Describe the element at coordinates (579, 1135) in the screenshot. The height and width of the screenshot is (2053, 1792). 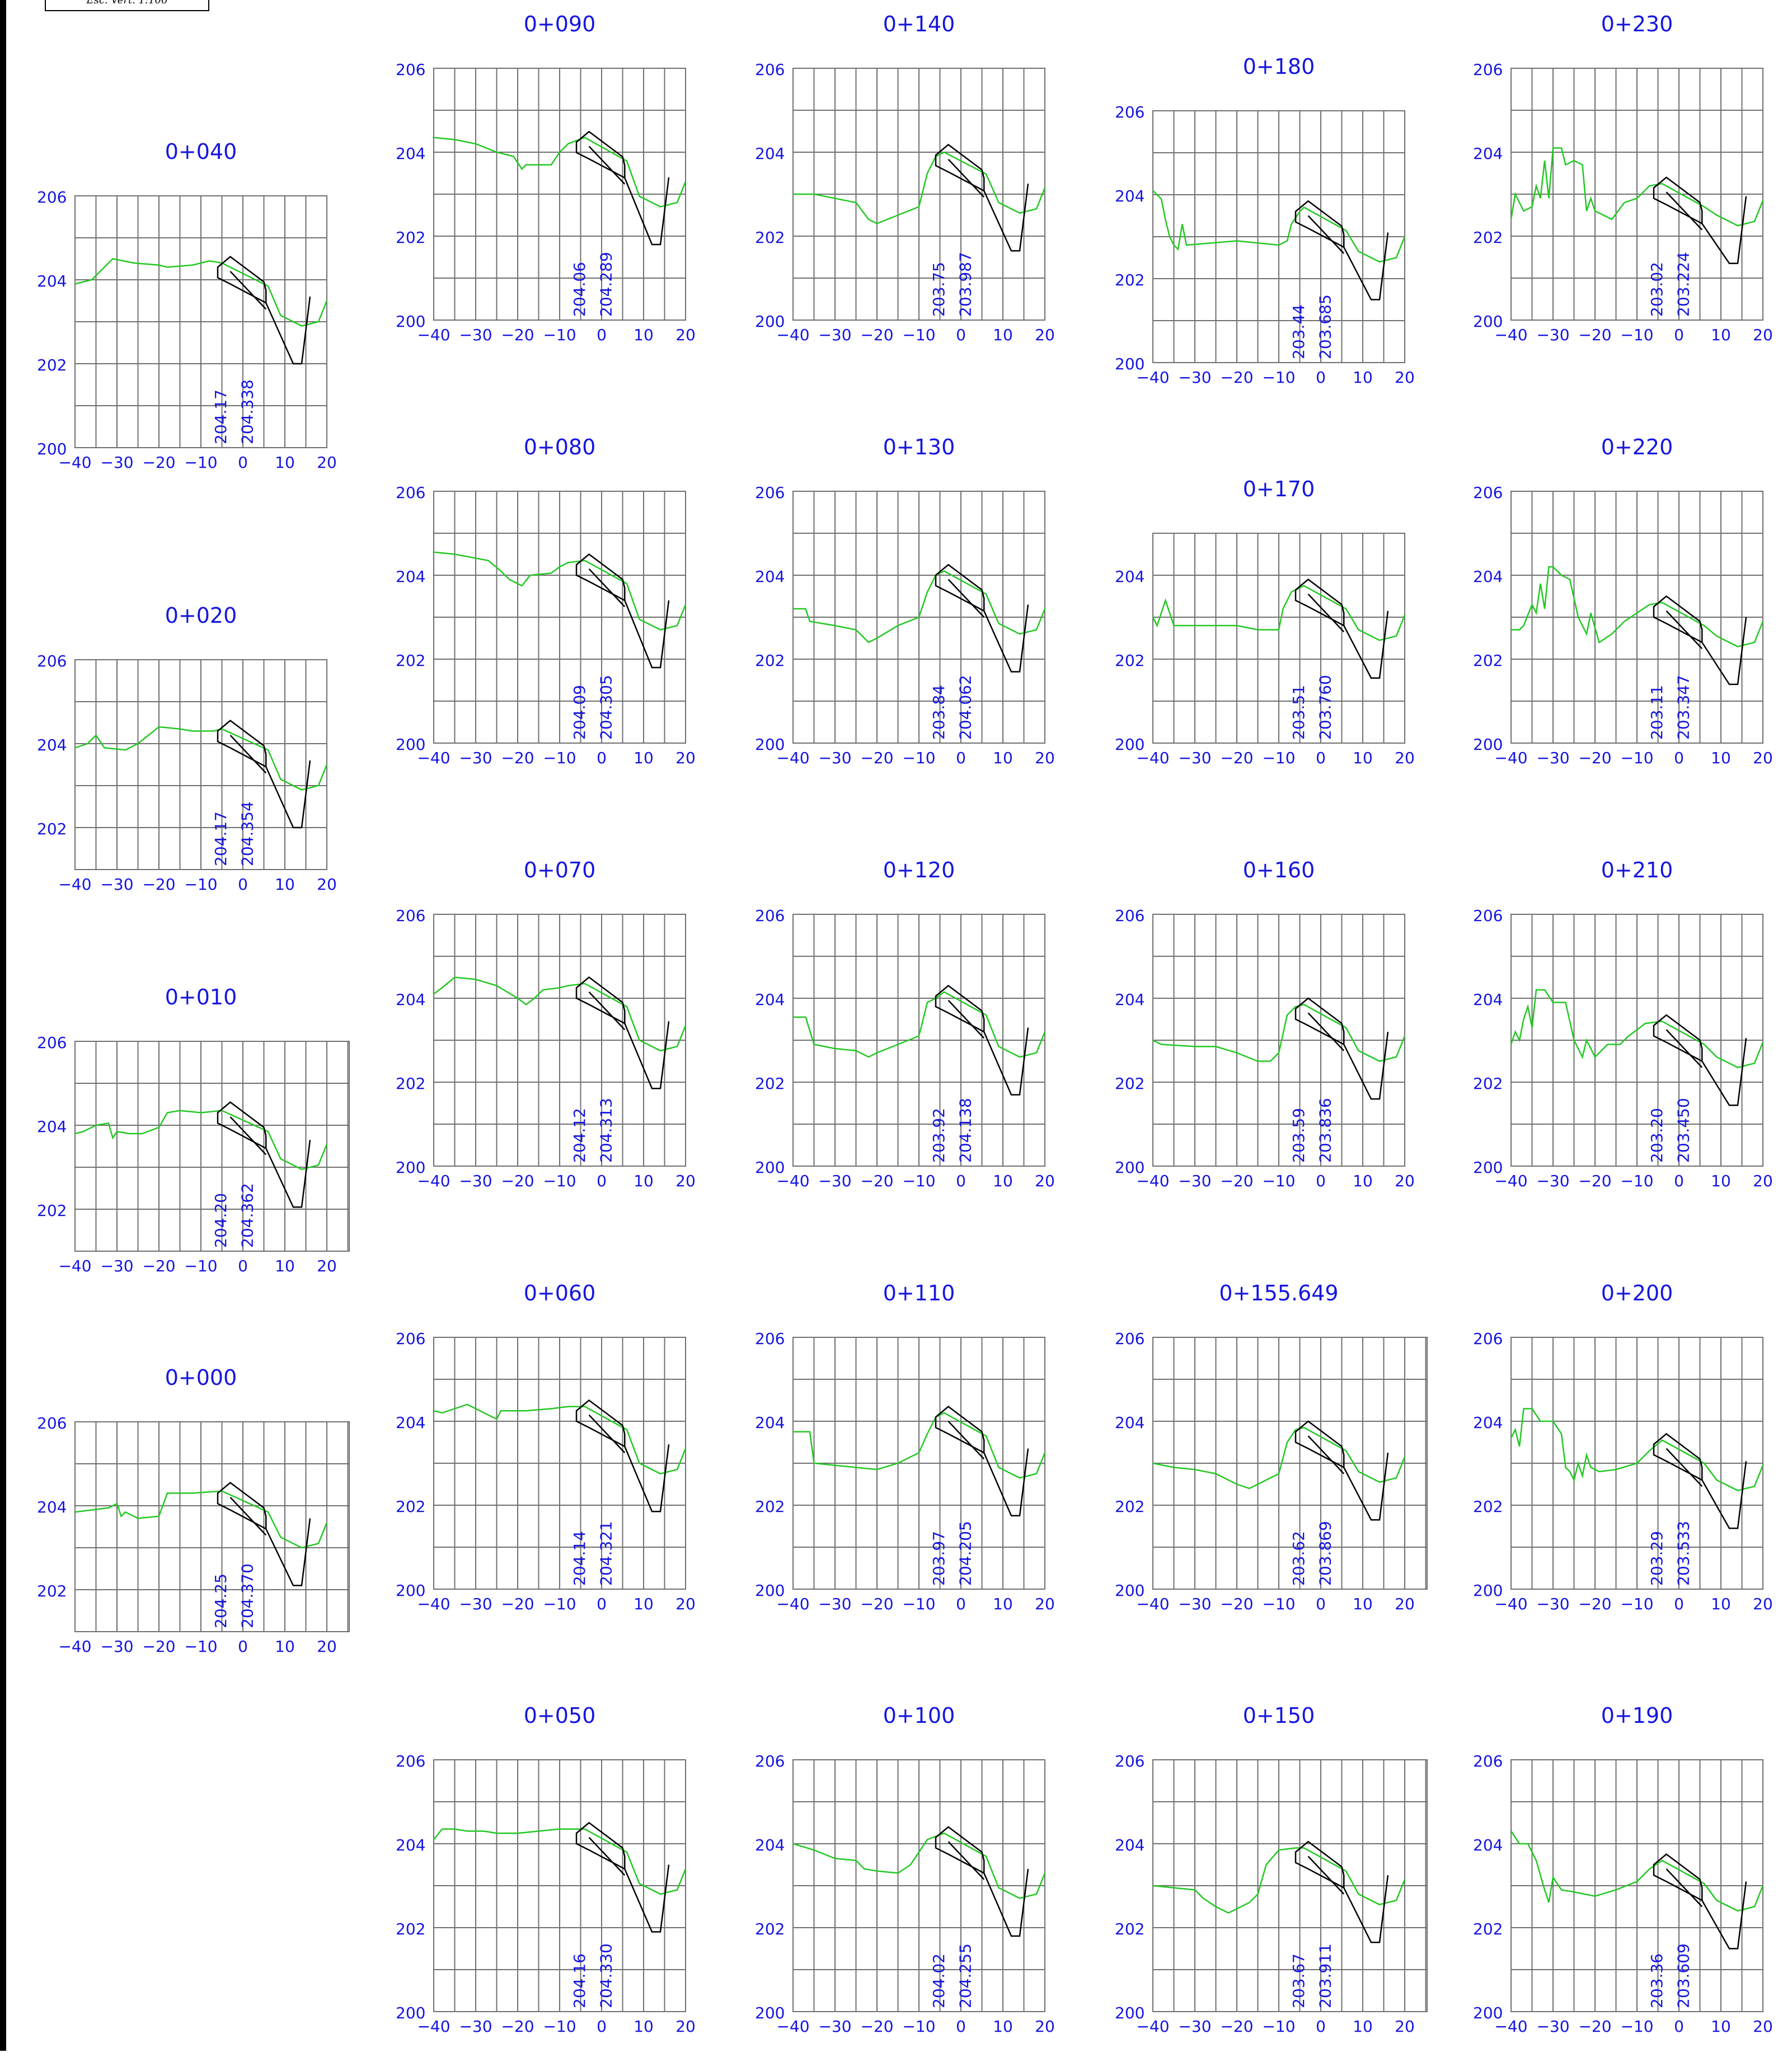
I see `elevation-label: 204.12` at that location.